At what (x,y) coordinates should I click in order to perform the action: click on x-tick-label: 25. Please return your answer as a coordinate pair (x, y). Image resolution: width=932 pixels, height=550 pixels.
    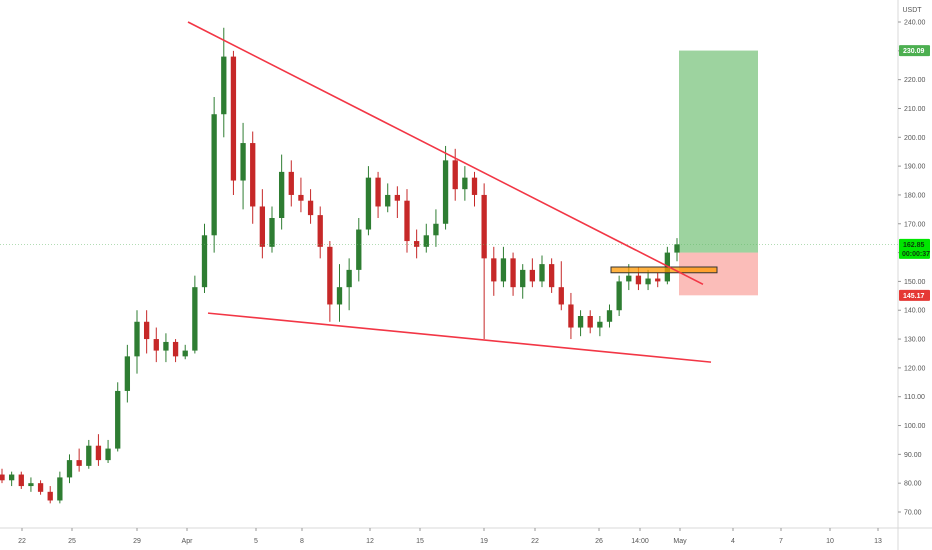
    Looking at the image, I should click on (72, 541).